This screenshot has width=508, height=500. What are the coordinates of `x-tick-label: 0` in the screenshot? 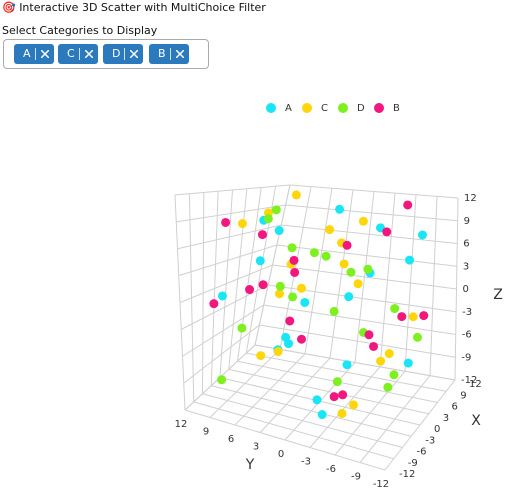 It's located at (437, 429).